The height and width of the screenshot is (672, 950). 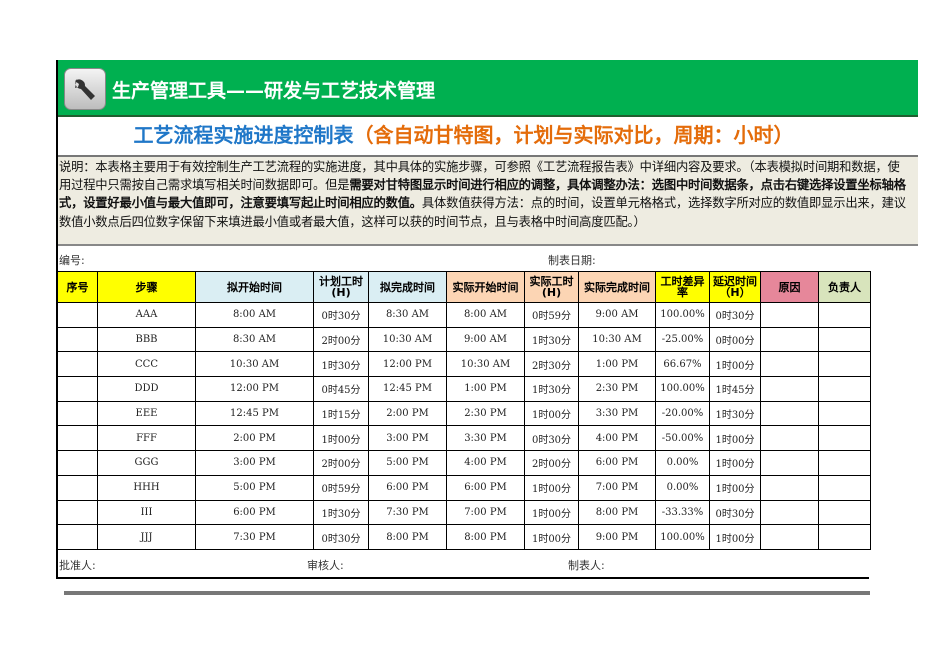 What do you see at coordinates (407, 512) in the screenshot?
I see `cell-plan-end: 7:30 PM` at bounding box center [407, 512].